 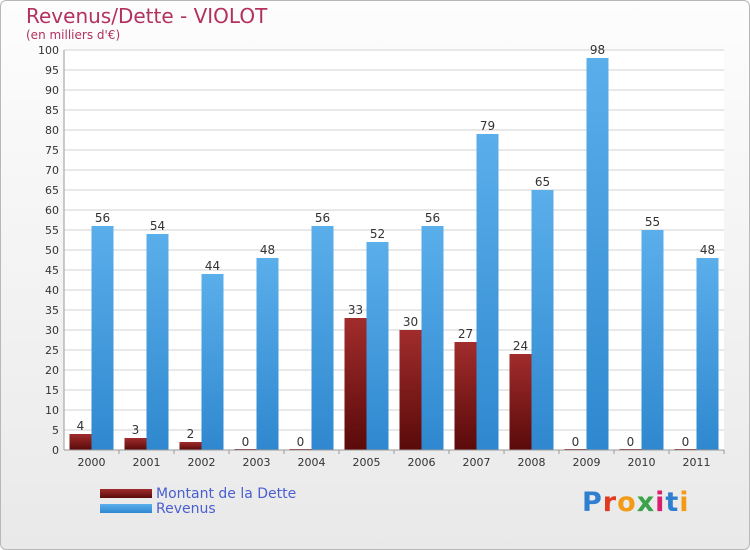 What do you see at coordinates (157, 226) in the screenshot?
I see `data-label: 54` at bounding box center [157, 226].